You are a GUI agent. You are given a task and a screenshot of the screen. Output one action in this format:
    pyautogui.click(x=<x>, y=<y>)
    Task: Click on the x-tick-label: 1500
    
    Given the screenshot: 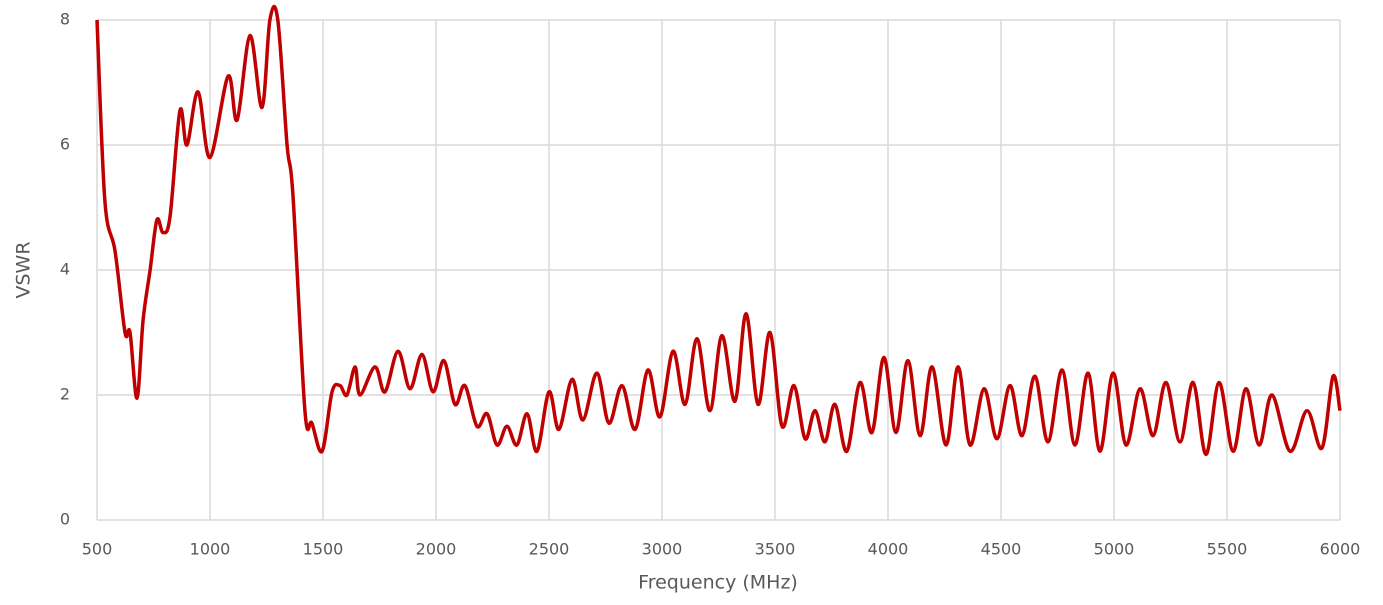 What is the action you would take?
    pyautogui.click(x=323, y=549)
    